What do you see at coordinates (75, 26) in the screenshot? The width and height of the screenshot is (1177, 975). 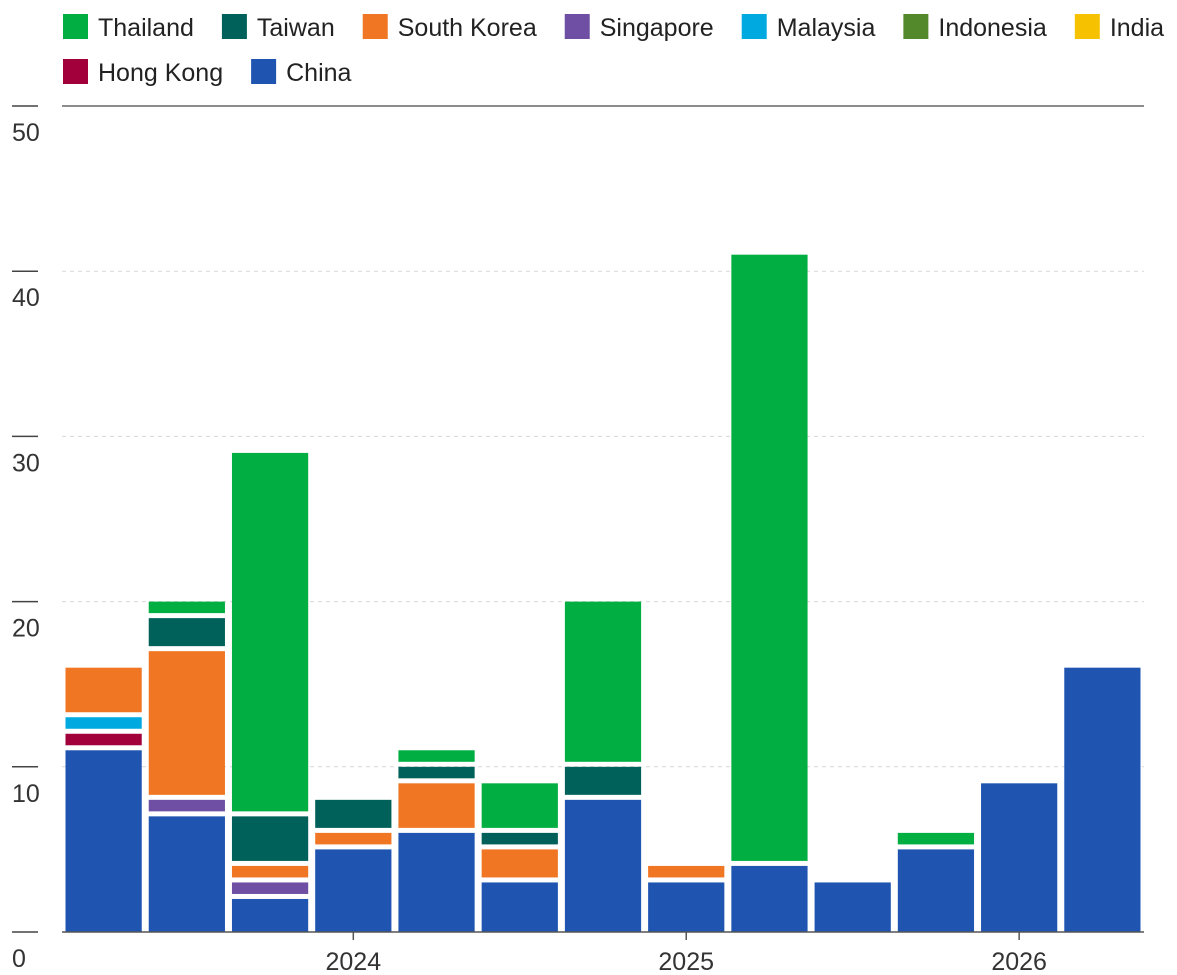 I see `legend-swatch-thailand` at bounding box center [75, 26].